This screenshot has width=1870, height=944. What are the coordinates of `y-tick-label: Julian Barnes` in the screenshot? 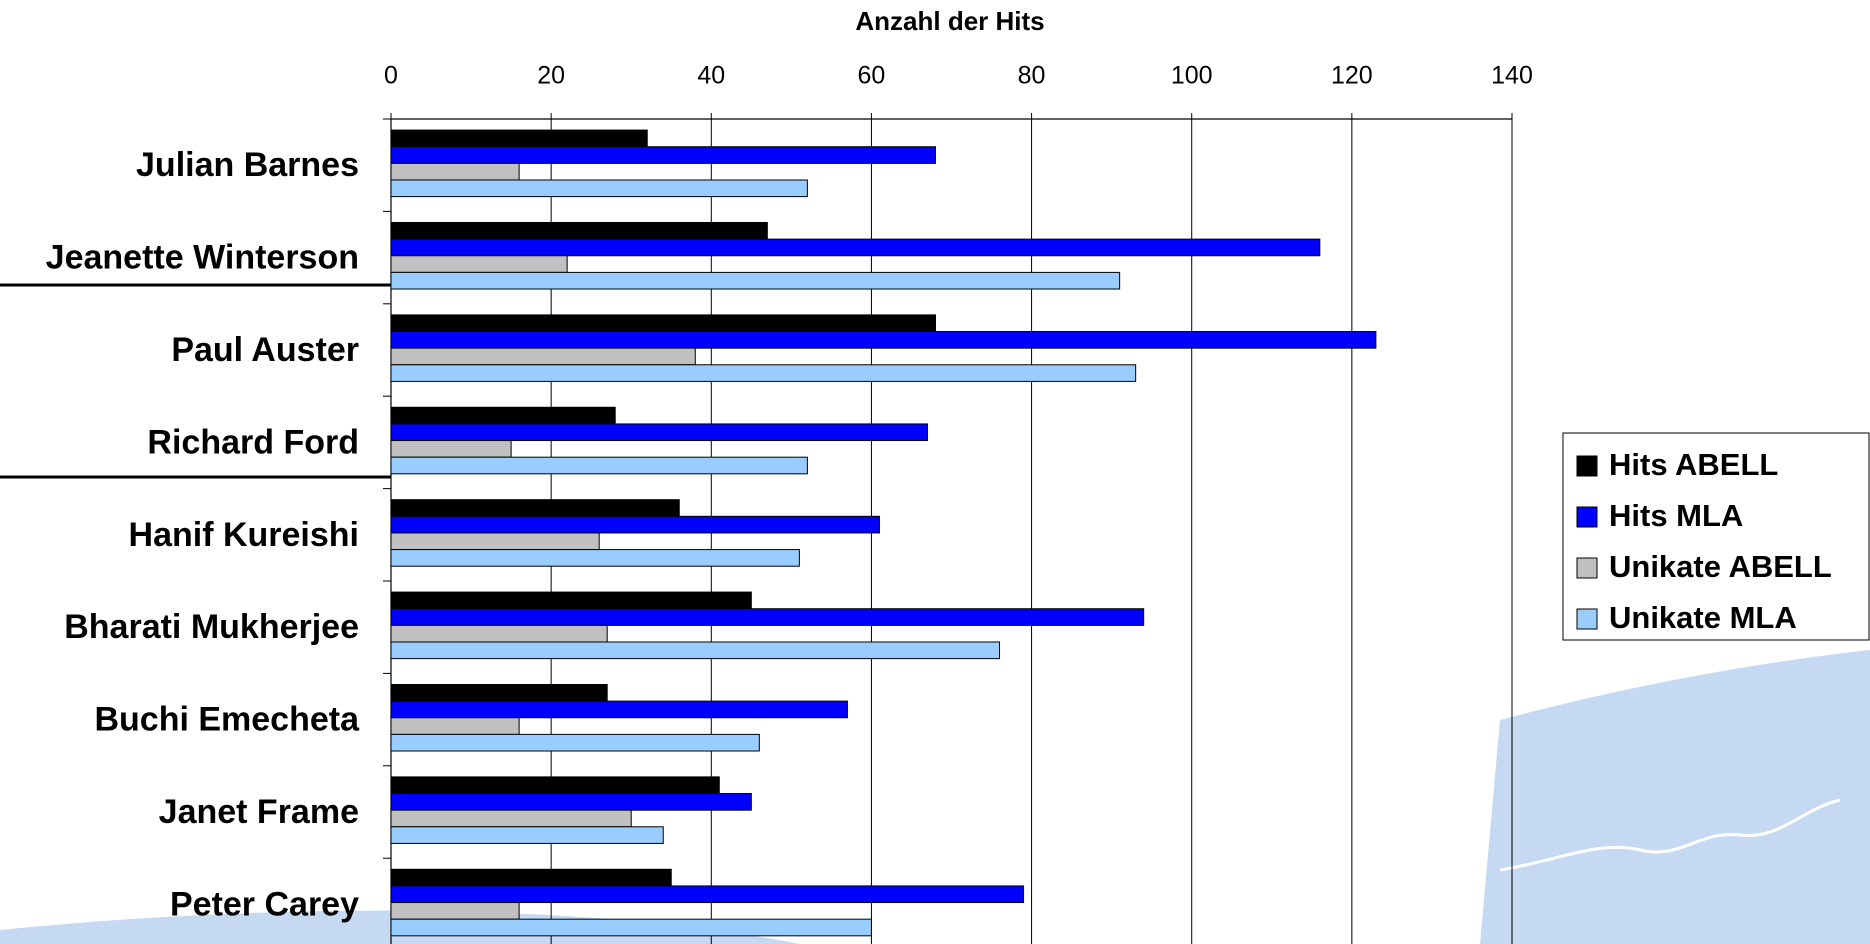 It's located at (247, 165).